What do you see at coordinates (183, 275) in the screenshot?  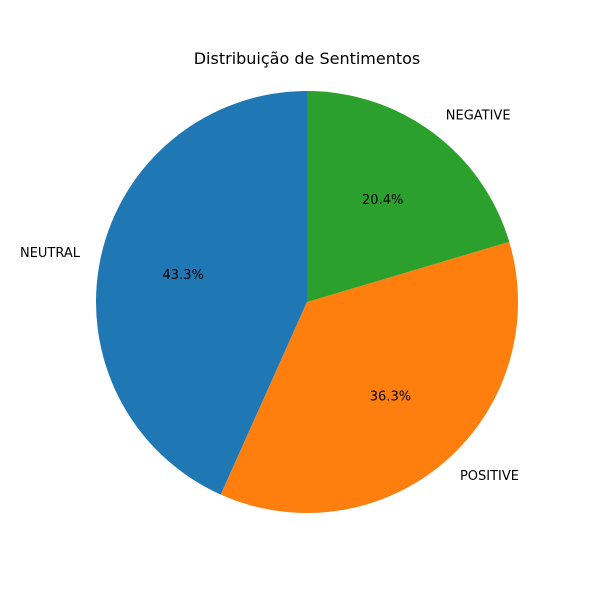 I see `slice-percent-neutral: 43.3%` at bounding box center [183, 275].